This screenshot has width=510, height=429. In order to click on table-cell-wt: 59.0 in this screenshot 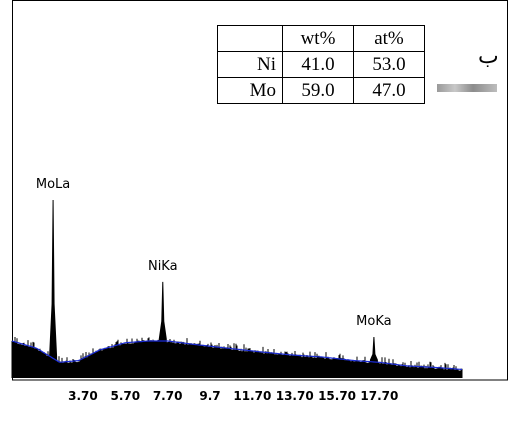, I will do `click(318, 90)`.